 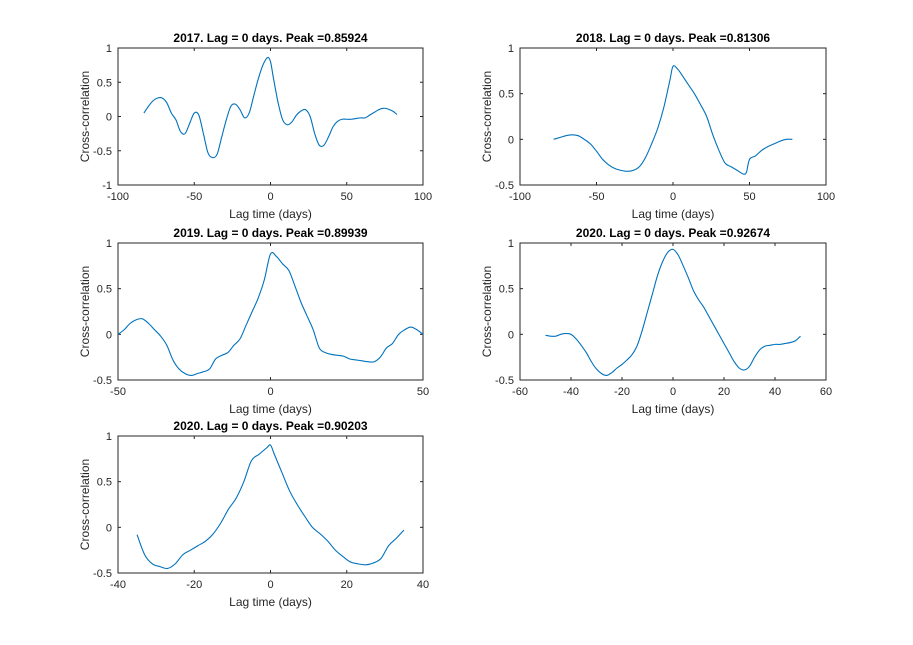 I want to click on chart-title: 2017. Lag = 0 days. Peak =0.85924, so click(x=270, y=38).